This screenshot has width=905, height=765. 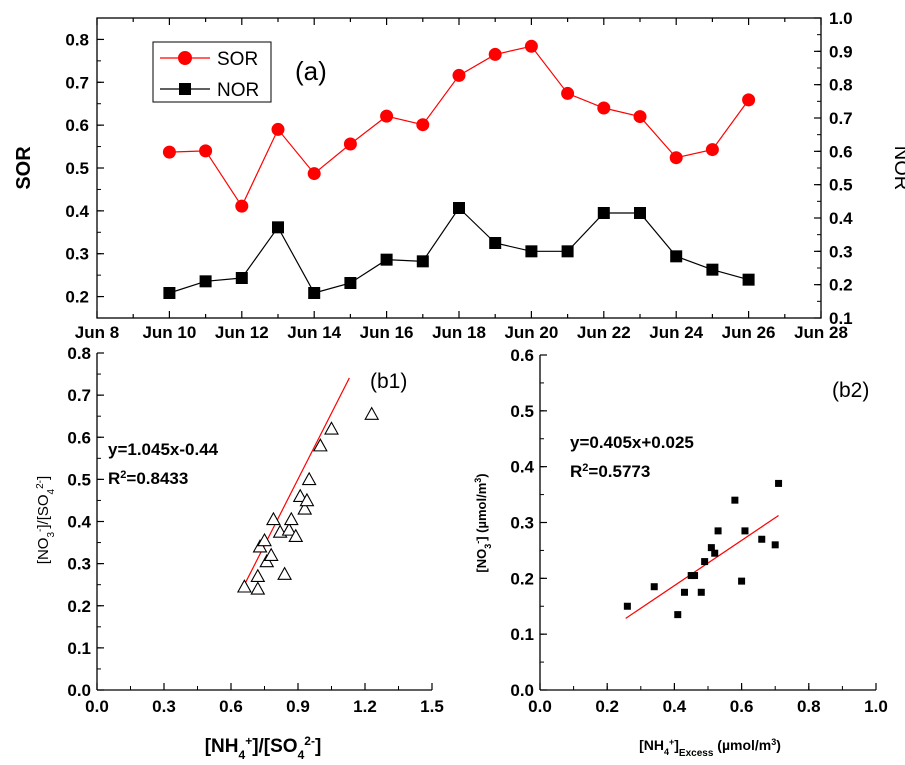 I want to click on b1-ytick-label: 0.7, so click(x=79, y=395).